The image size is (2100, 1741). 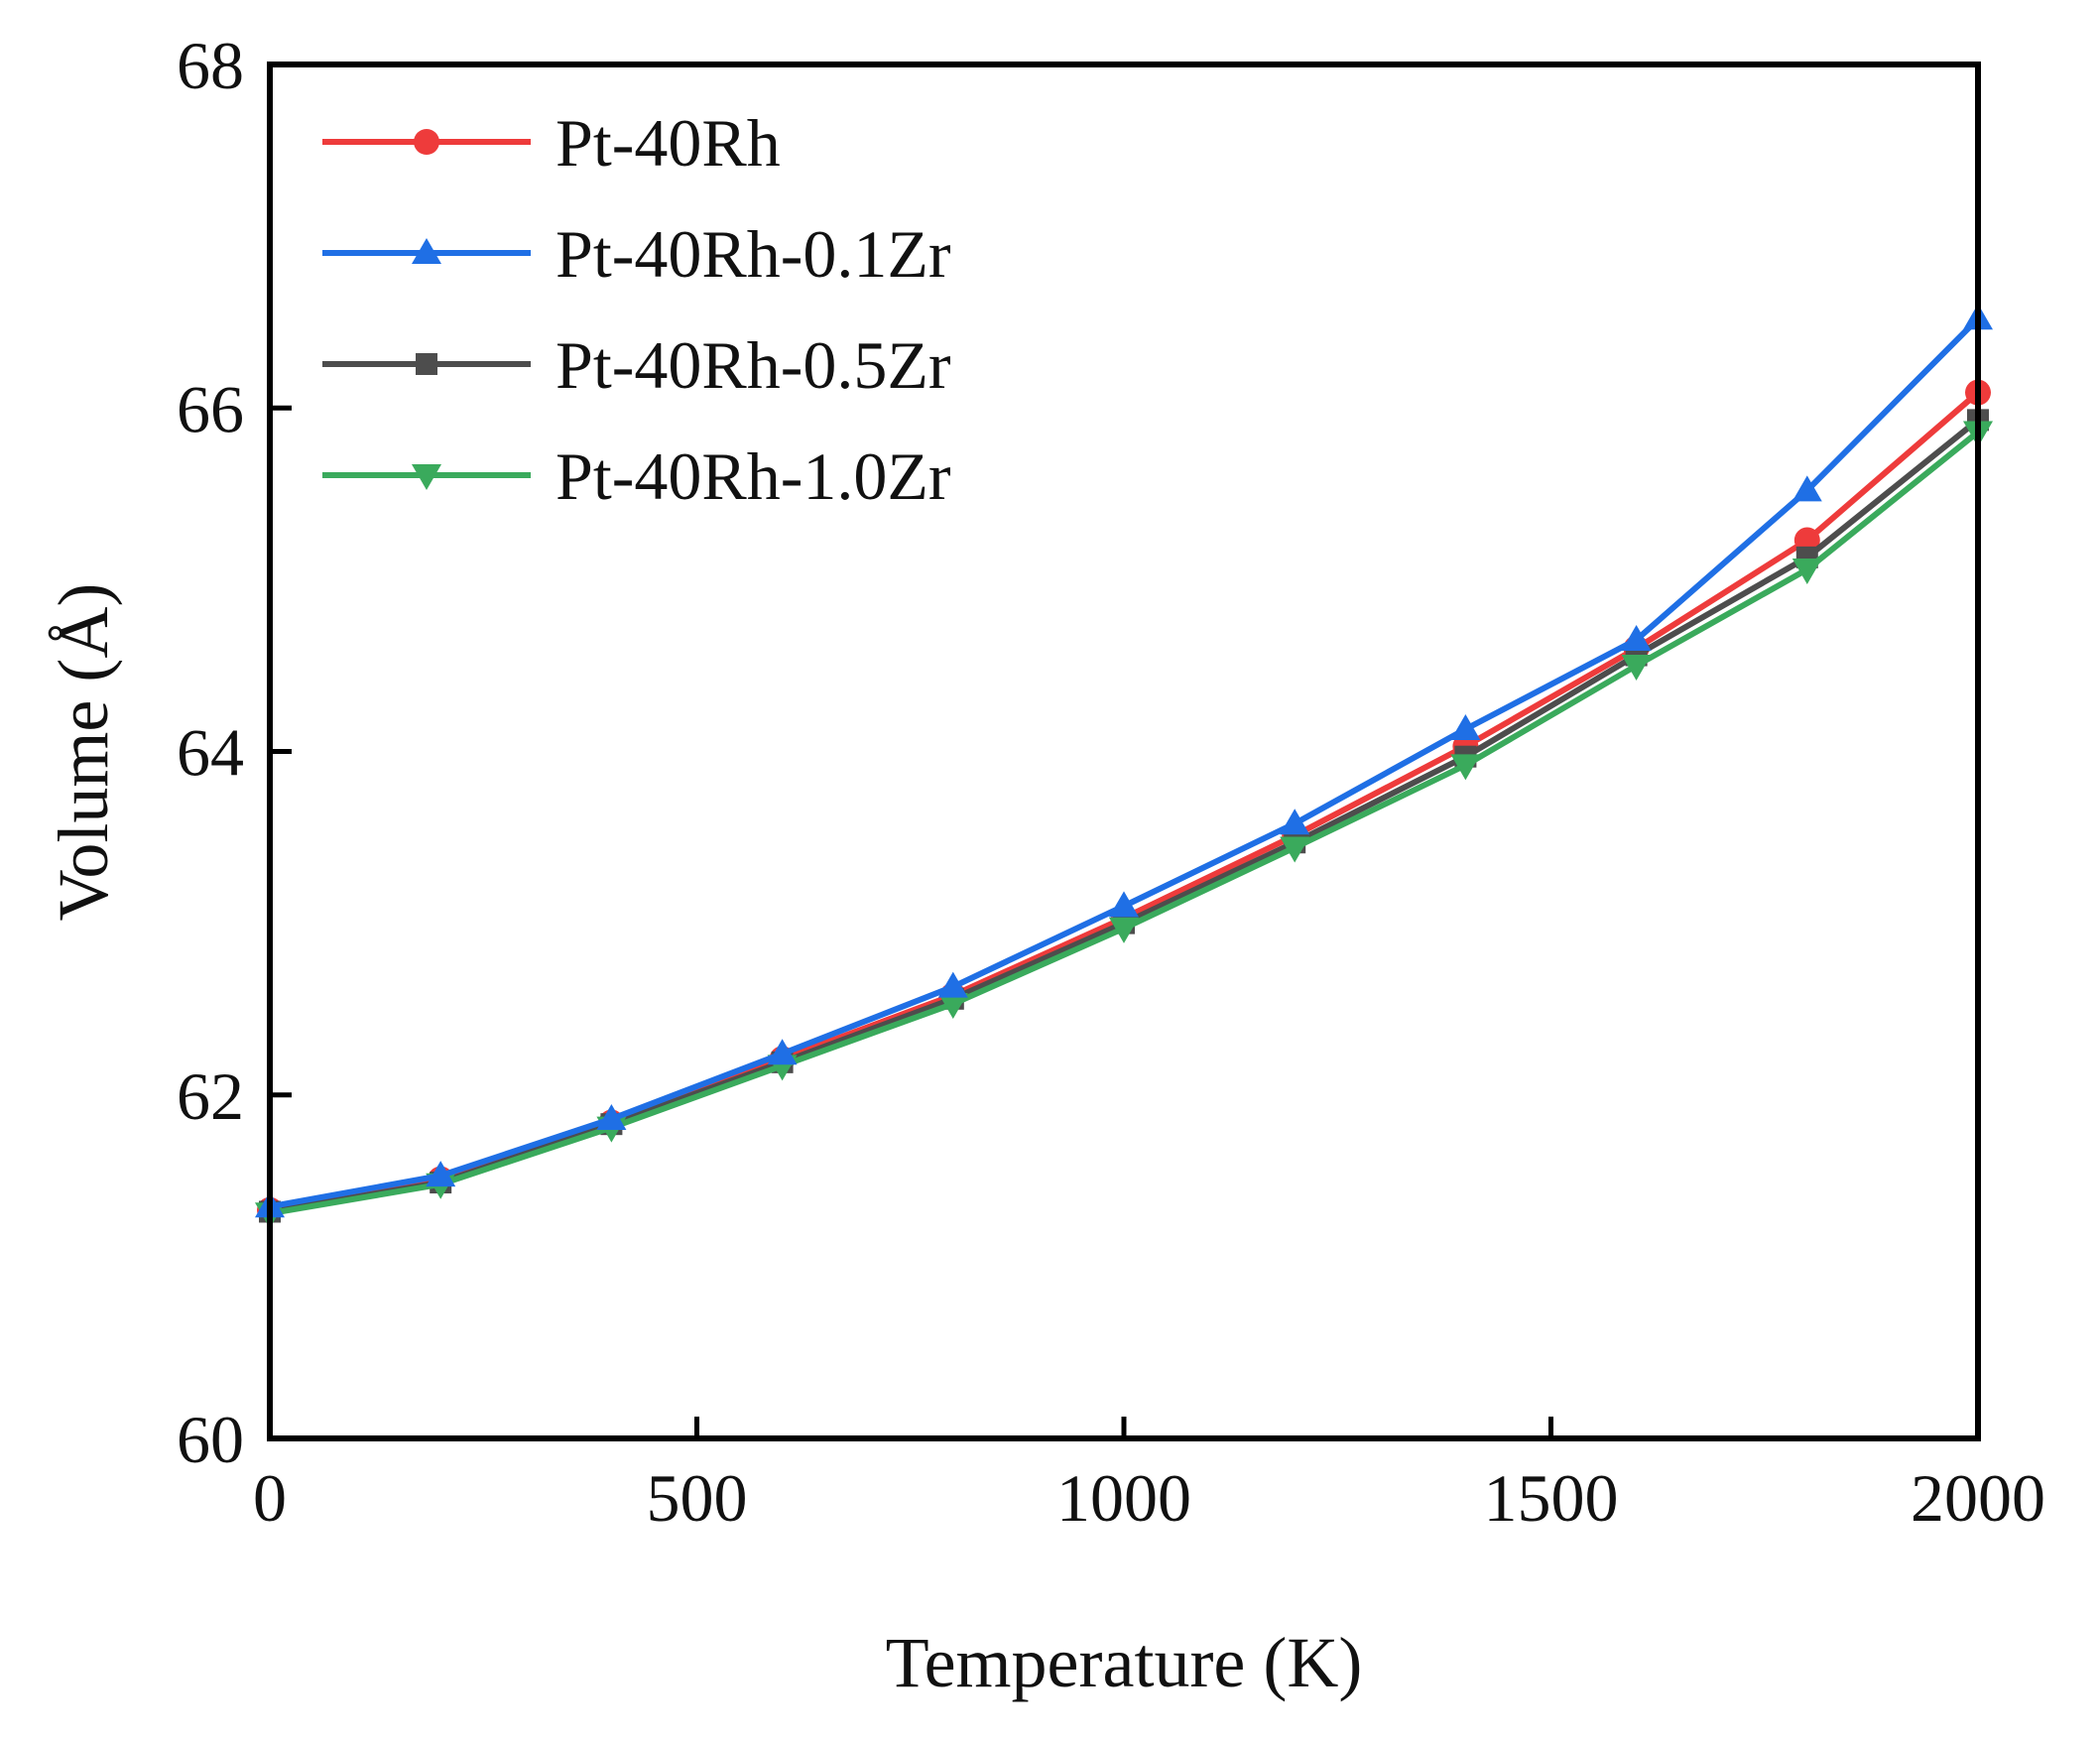 What do you see at coordinates (753, 254) in the screenshot?
I see `legend-label: Pt-40Rh-0.1Zr` at bounding box center [753, 254].